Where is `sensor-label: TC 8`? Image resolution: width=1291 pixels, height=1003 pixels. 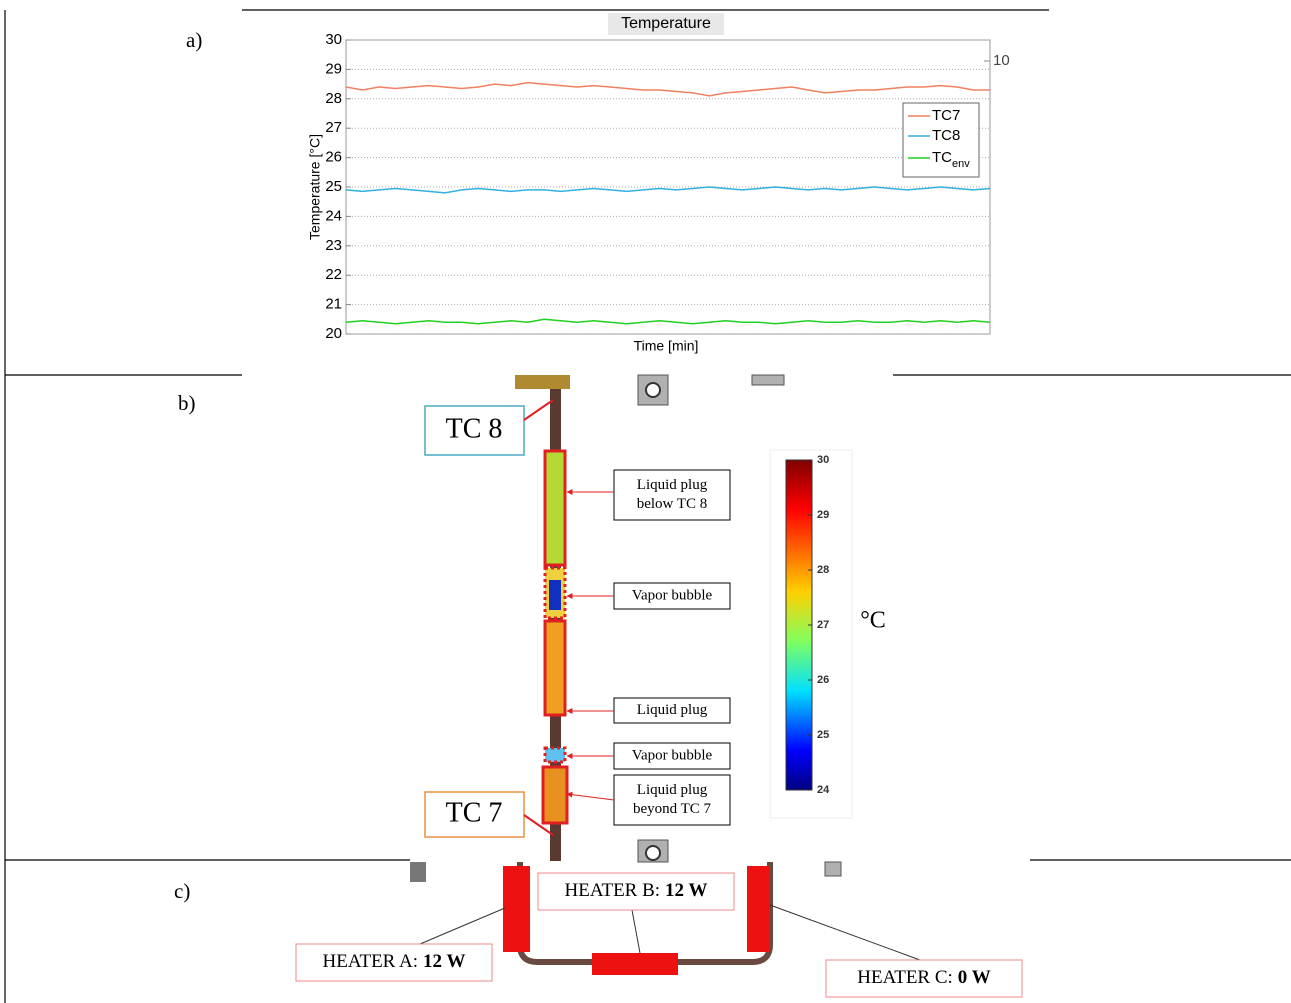 sensor-label: TC 8 is located at coordinates (474, 428).